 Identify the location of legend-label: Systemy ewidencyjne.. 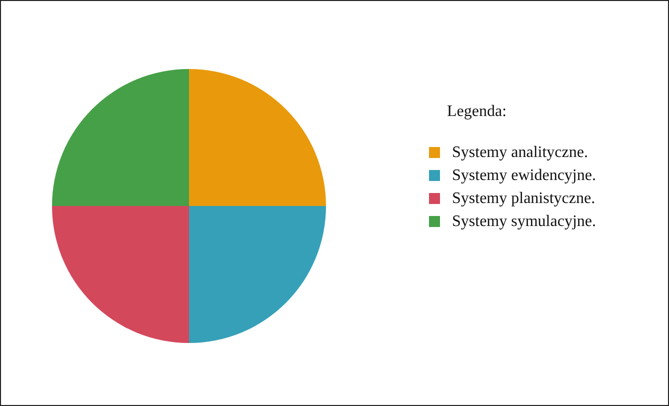
(524, 175).